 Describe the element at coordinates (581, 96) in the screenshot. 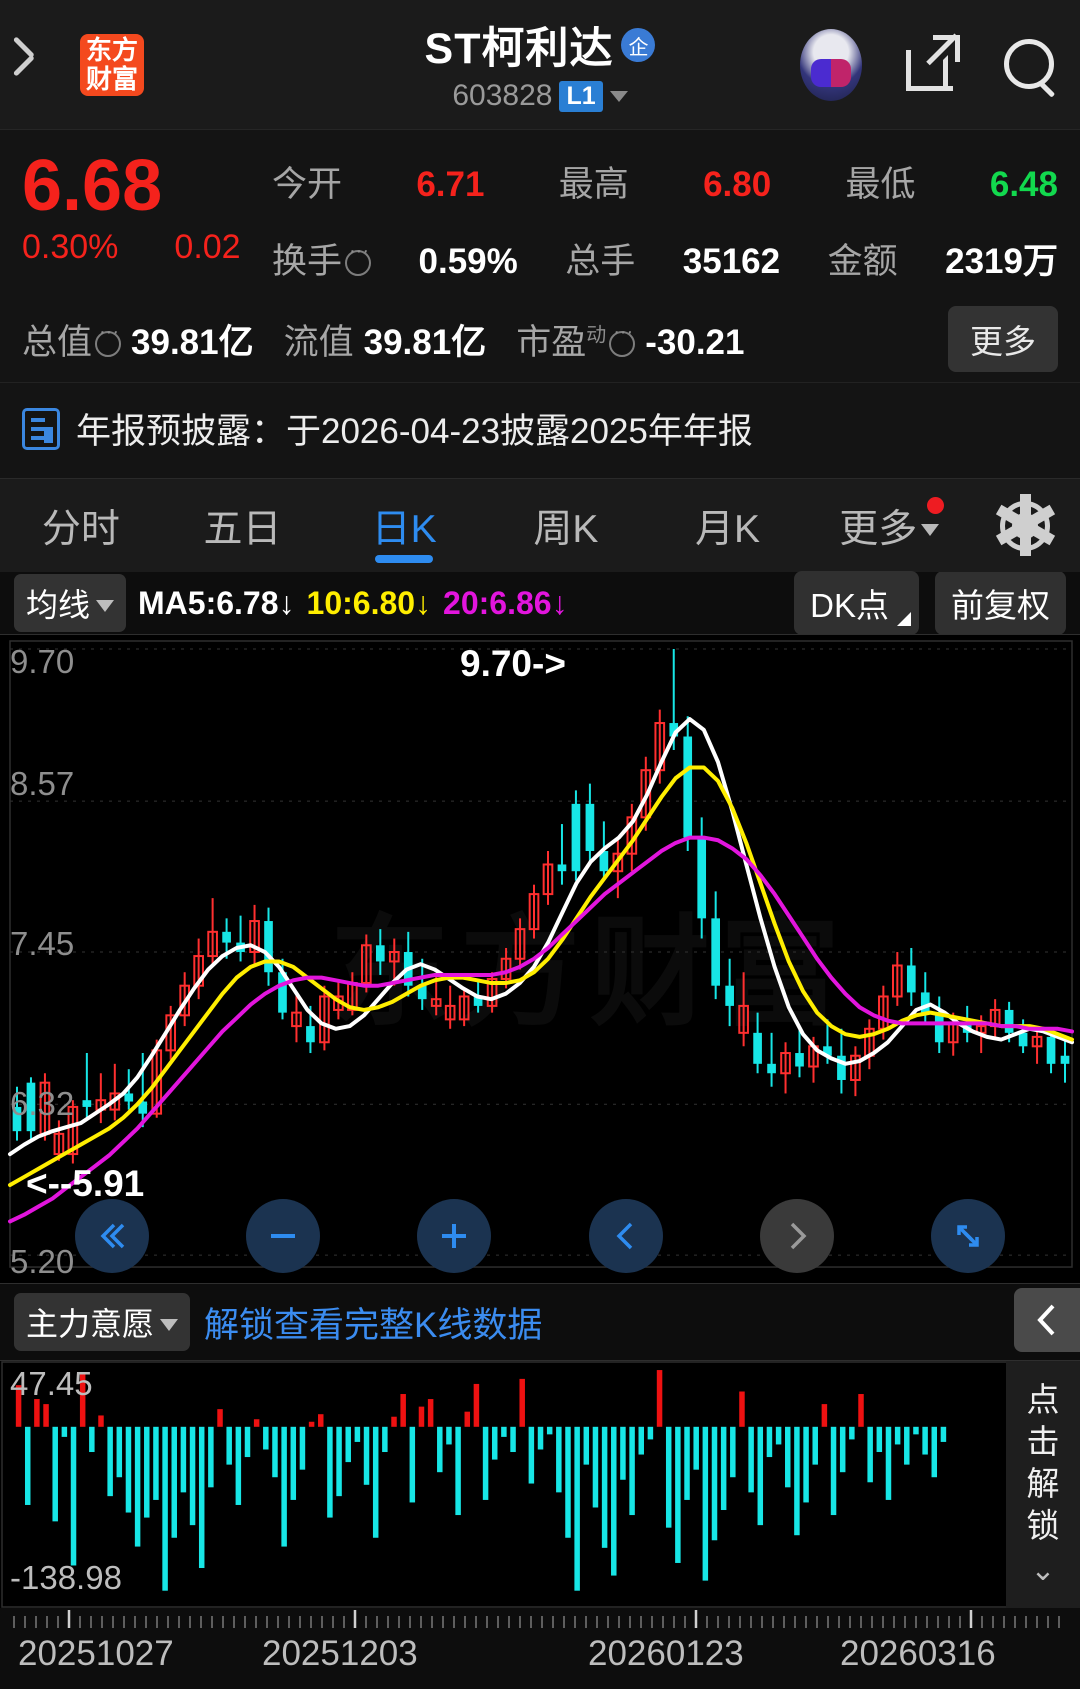

I see `level-badge: L1` at that location.